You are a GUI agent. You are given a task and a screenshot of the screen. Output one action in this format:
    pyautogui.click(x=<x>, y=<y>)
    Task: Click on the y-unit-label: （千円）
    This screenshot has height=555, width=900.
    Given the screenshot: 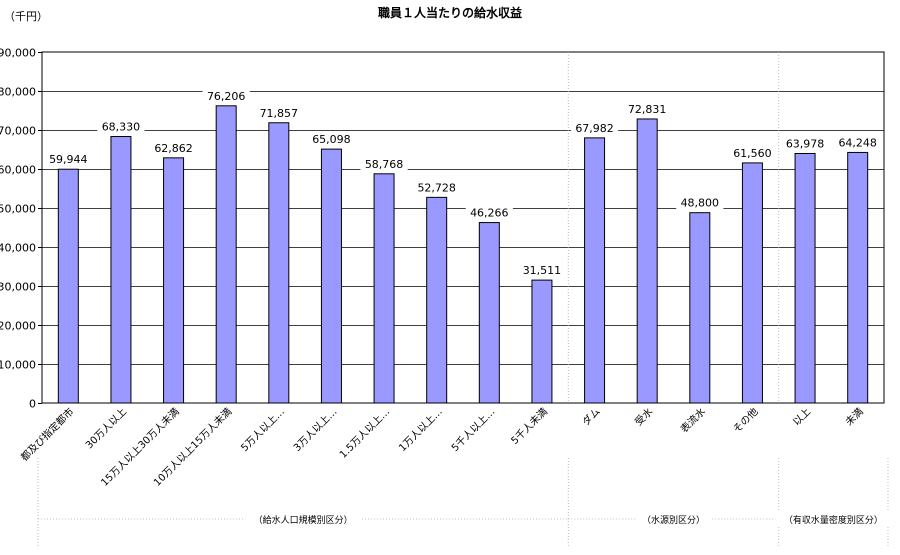 What is the action you would take?
    pyautogui.click(x=26, y=16)
    